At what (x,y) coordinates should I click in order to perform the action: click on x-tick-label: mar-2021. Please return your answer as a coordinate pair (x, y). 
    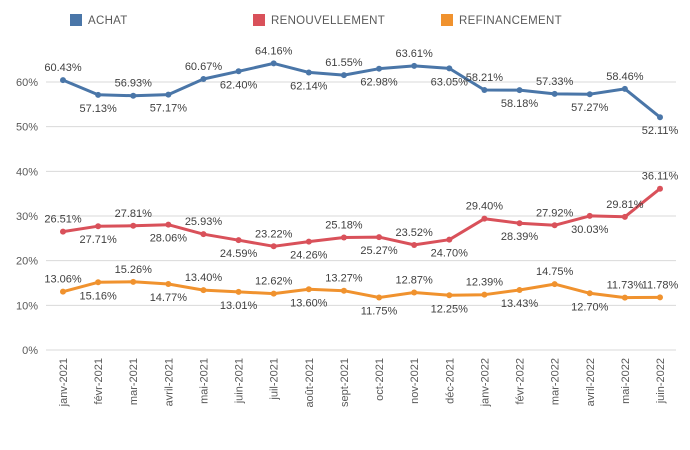
    Looking at the image, I should click on (134, 381).